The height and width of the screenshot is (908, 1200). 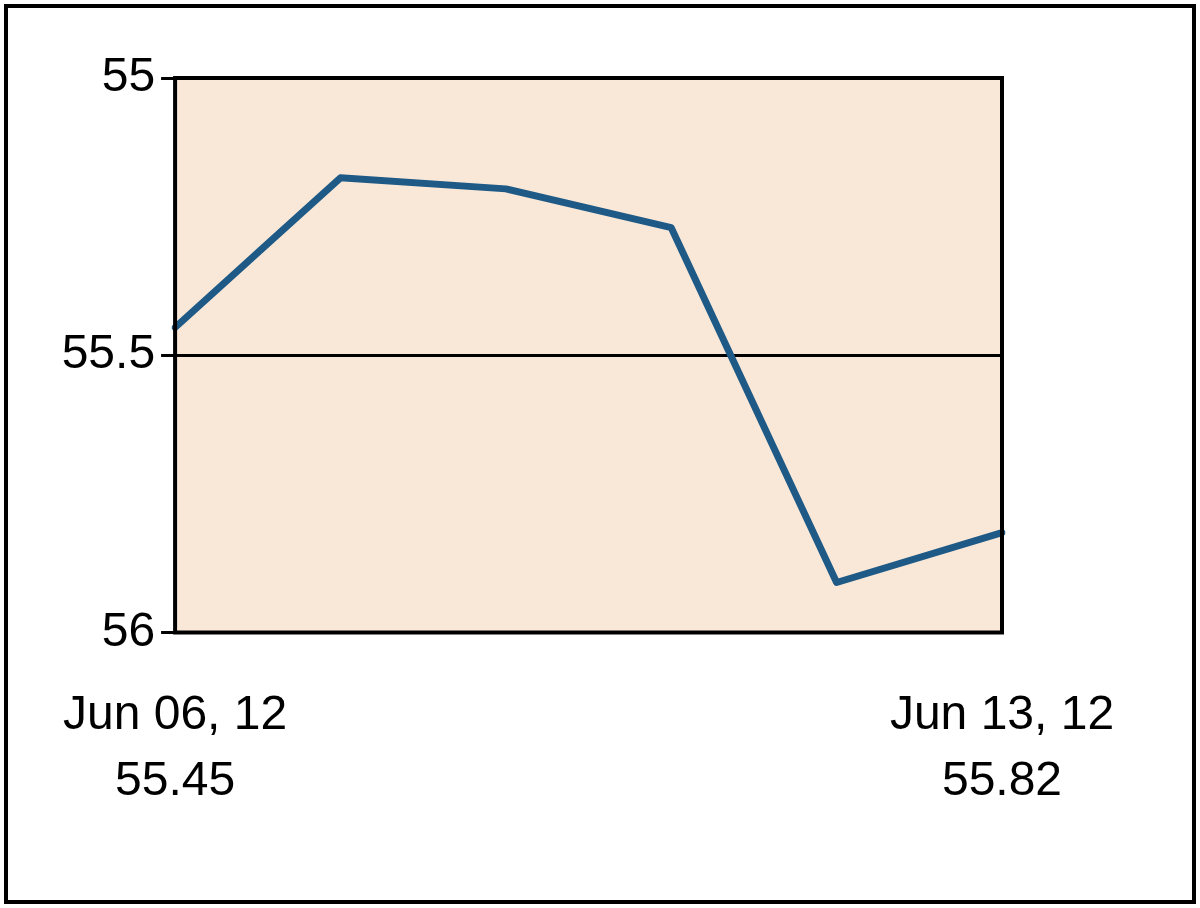 I want to click on data-label: 55.82, so click(x=1002, y=778).